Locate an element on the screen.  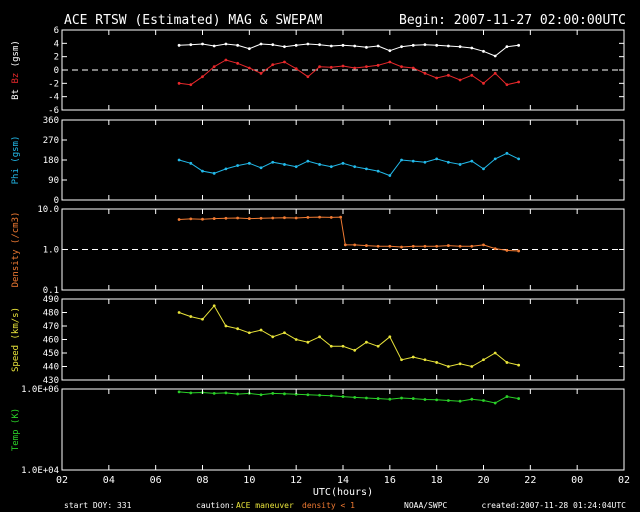
credit: NOAA/SWPC is located at coordinates (426, 505).